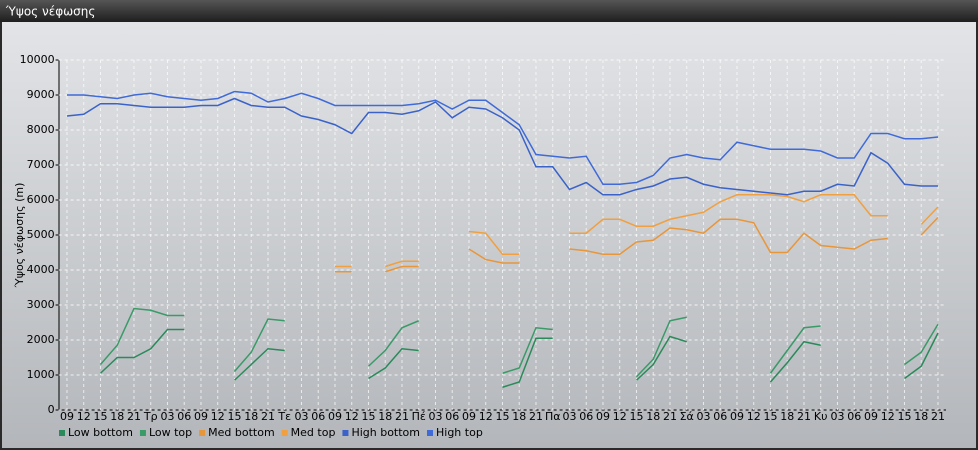  What do you see at coordinates (419, 416) in the screenshot?
I see `x-tick-label: Πέ` at bounding box center [419, 416].